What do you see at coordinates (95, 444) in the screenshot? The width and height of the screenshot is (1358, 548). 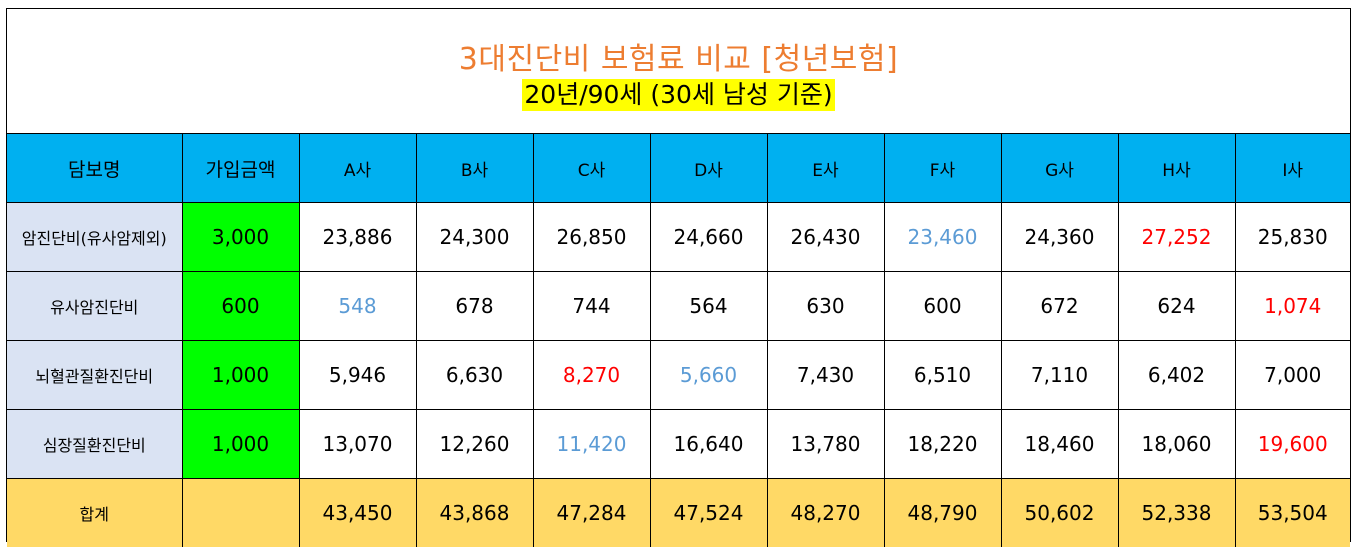 I see `coverage-name-cell: 심장질환진단비` at bounding box center [95, 444].